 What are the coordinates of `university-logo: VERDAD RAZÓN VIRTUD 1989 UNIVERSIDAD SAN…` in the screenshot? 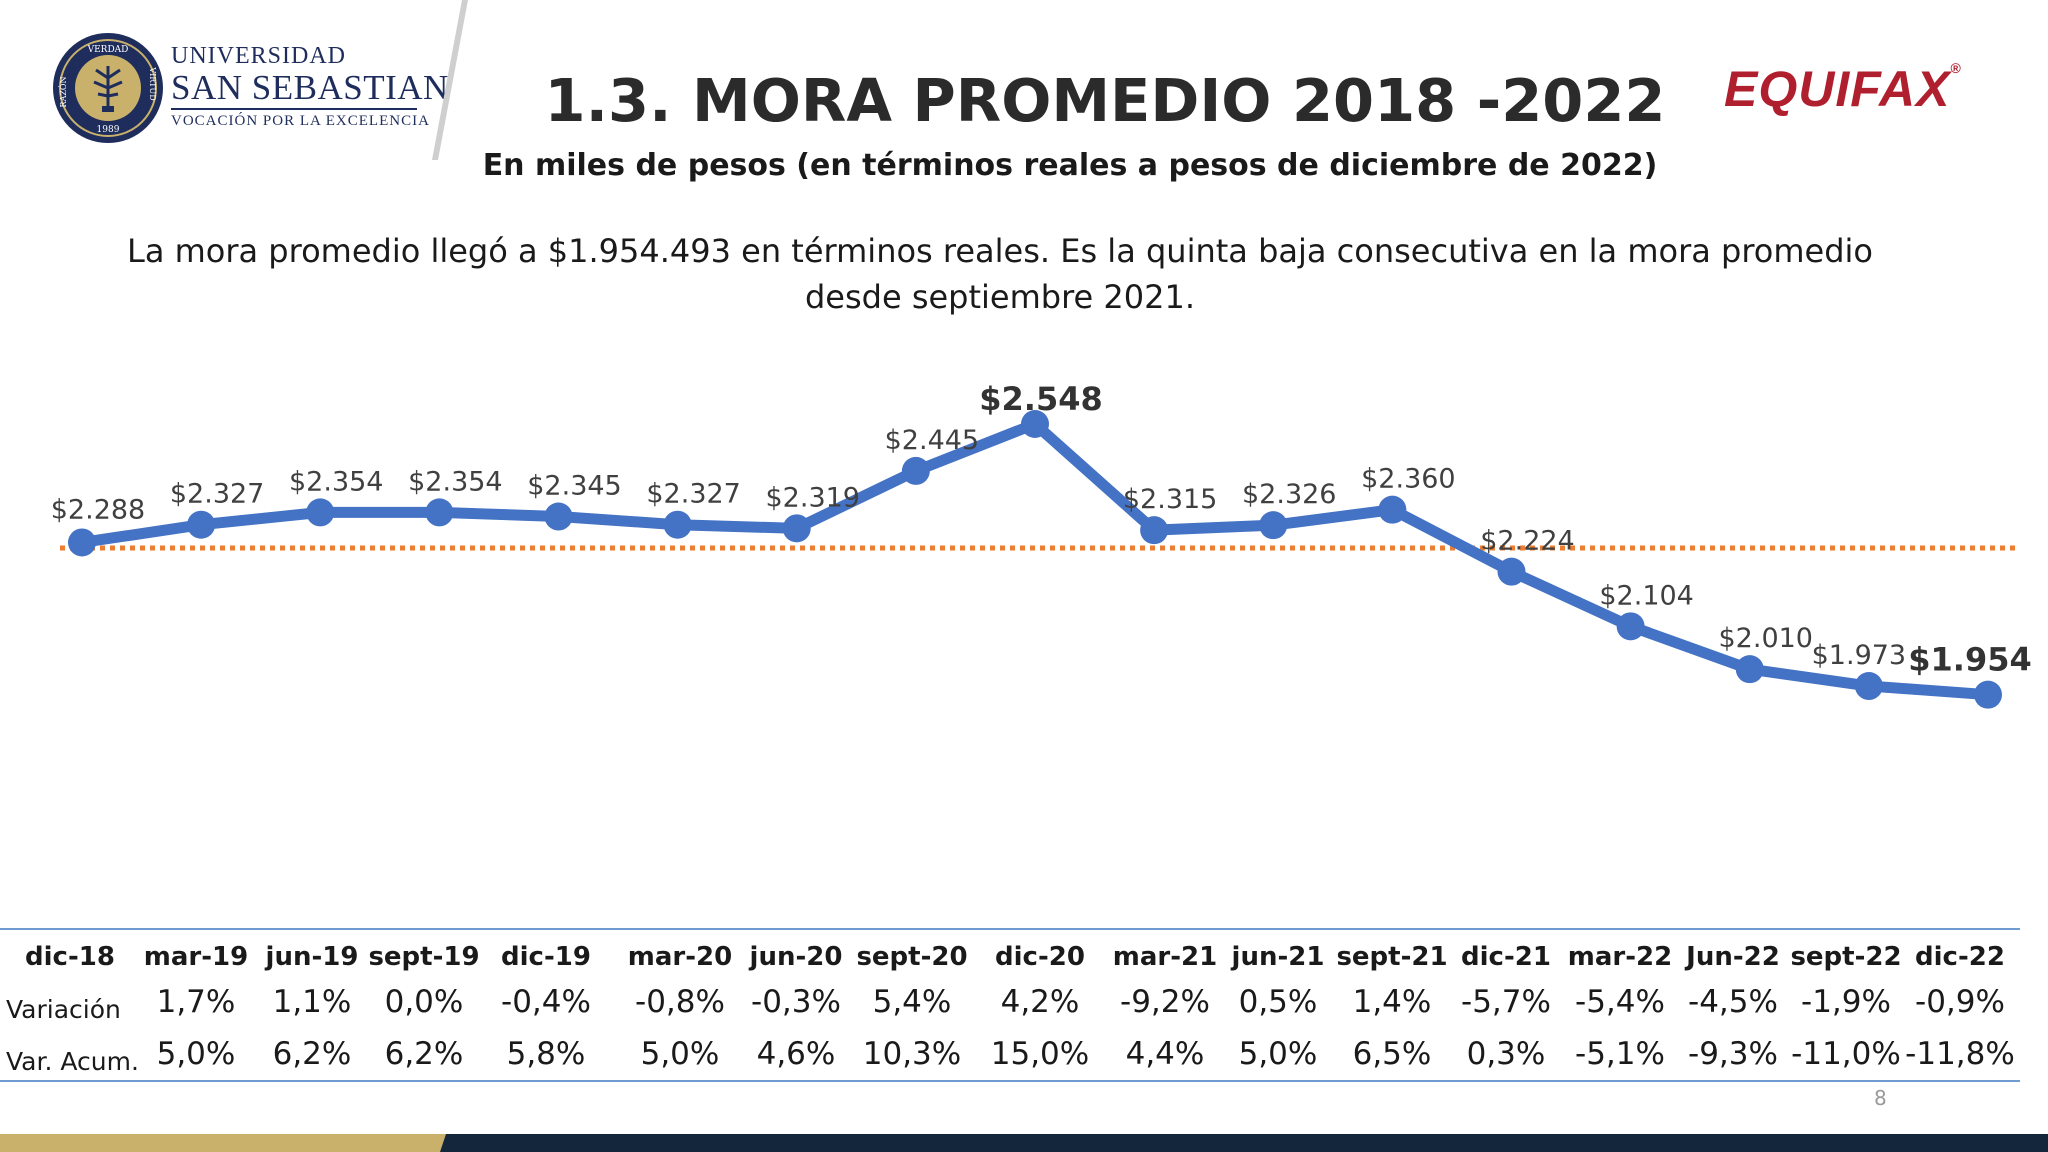 It's located at (257, 92).